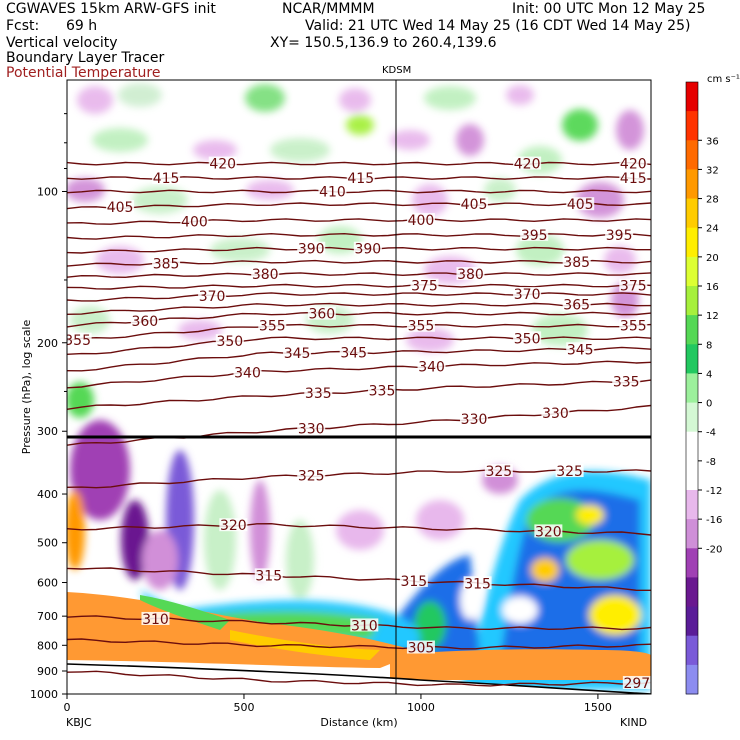  I want to click on colorbar-tick-label: -8, so click(711, 462).